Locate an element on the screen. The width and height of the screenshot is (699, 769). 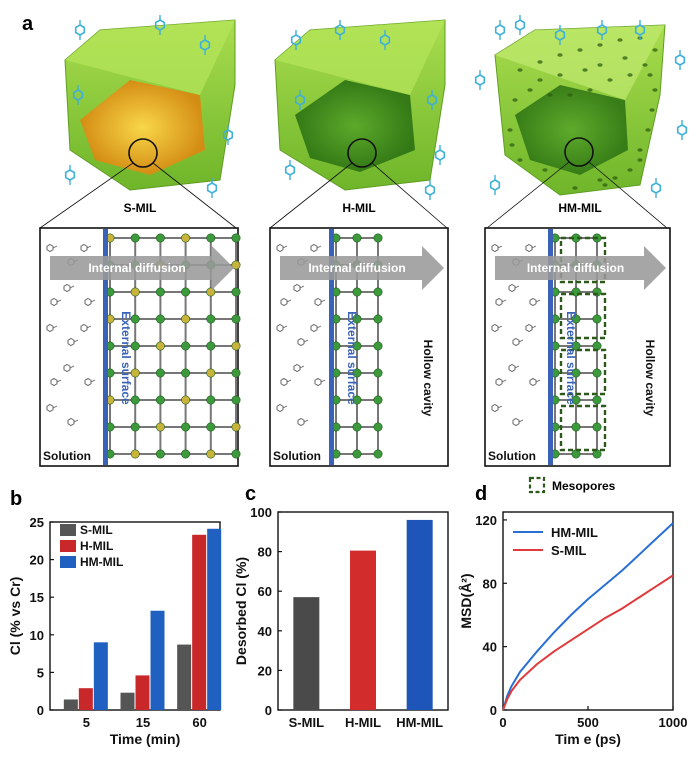
line-s-mil is located at coordinates (588, 642).